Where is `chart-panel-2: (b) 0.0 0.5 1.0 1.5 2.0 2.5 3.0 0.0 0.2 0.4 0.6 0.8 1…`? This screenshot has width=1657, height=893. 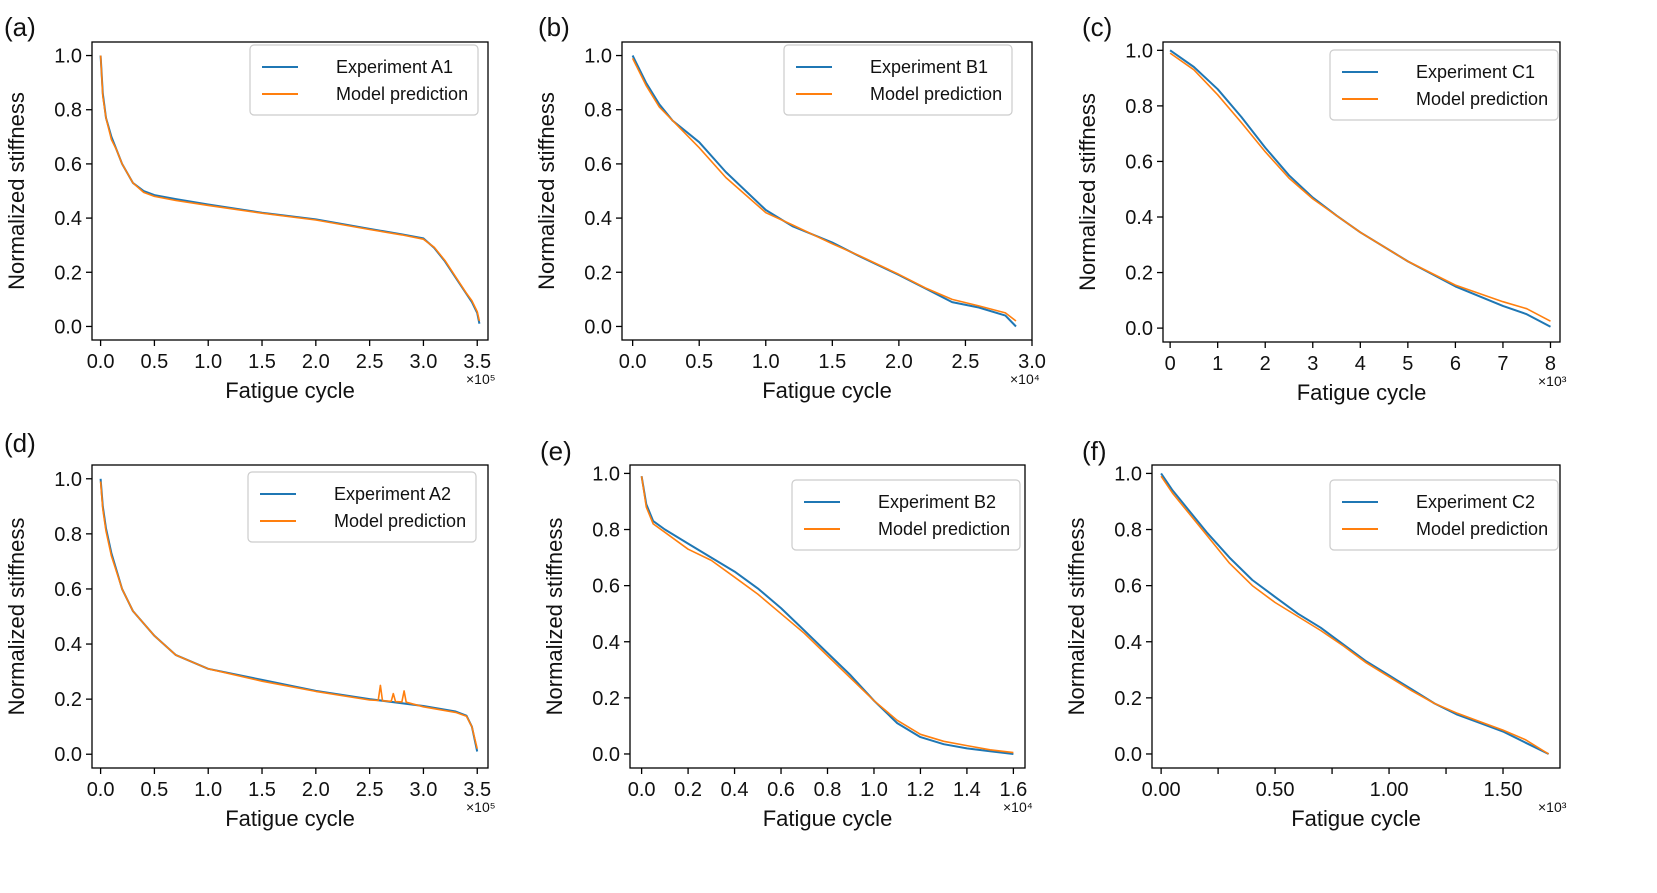 chart-panel-2: (b) 0.0 0.5 1.0 1.5 2.0 2.5 3.0 0.0 0.2 0.4 0.6 0.8 1… is located at coordinates (790, 207).